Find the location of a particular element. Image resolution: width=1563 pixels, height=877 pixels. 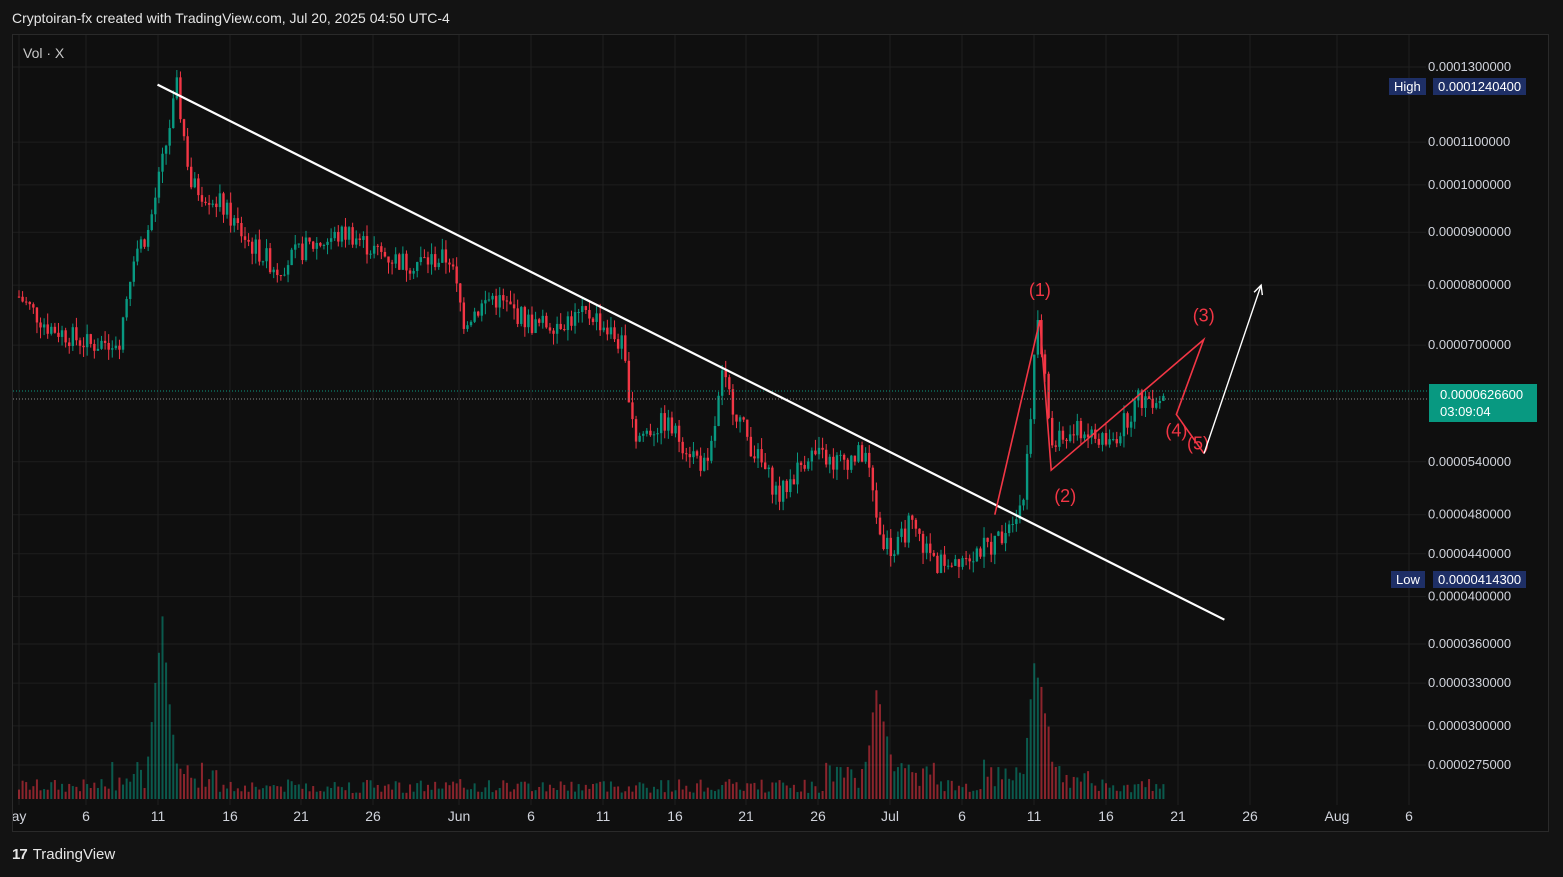

price-axis-label: 0.0000900000 is located at coordinates (1469, 231).